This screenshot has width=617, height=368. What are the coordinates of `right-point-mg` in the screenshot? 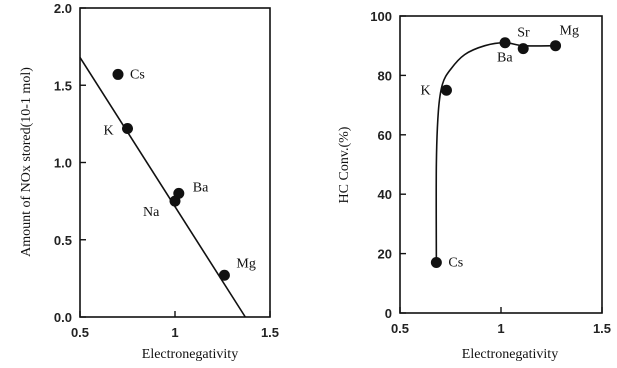 It's located at (556, 46).